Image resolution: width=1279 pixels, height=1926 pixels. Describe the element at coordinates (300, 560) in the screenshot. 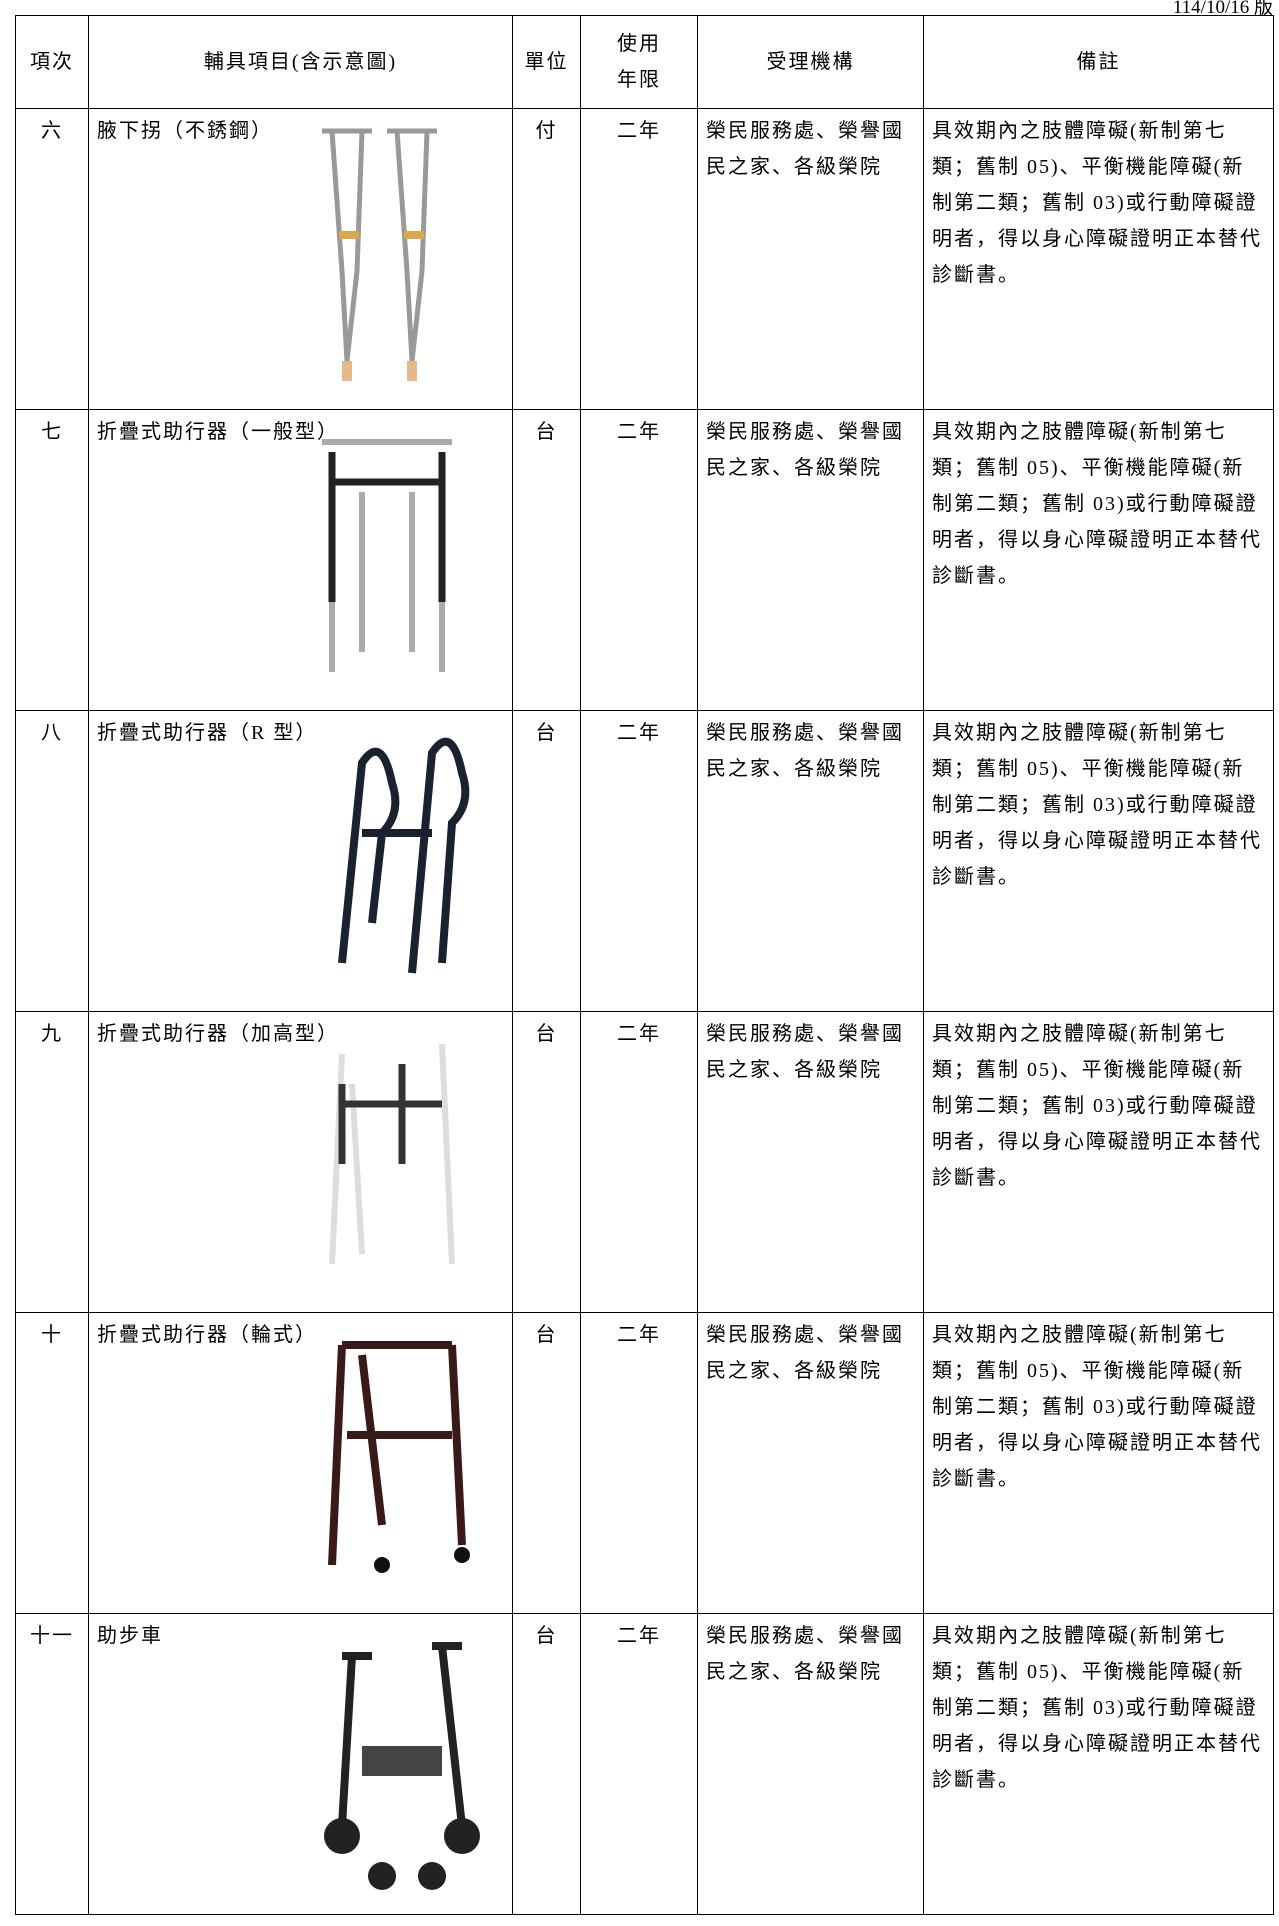

I see `table-cell: 折疊式助行器（一般型）` at that location.